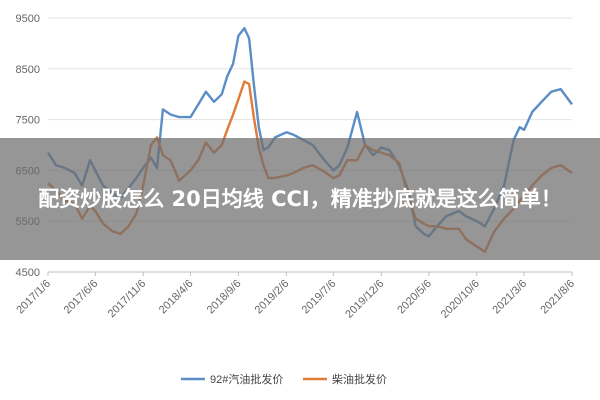 The width and height of the screenshot is (600, 400). I want to click on x-tick-label: 2018/9/6, so click(224, 297).